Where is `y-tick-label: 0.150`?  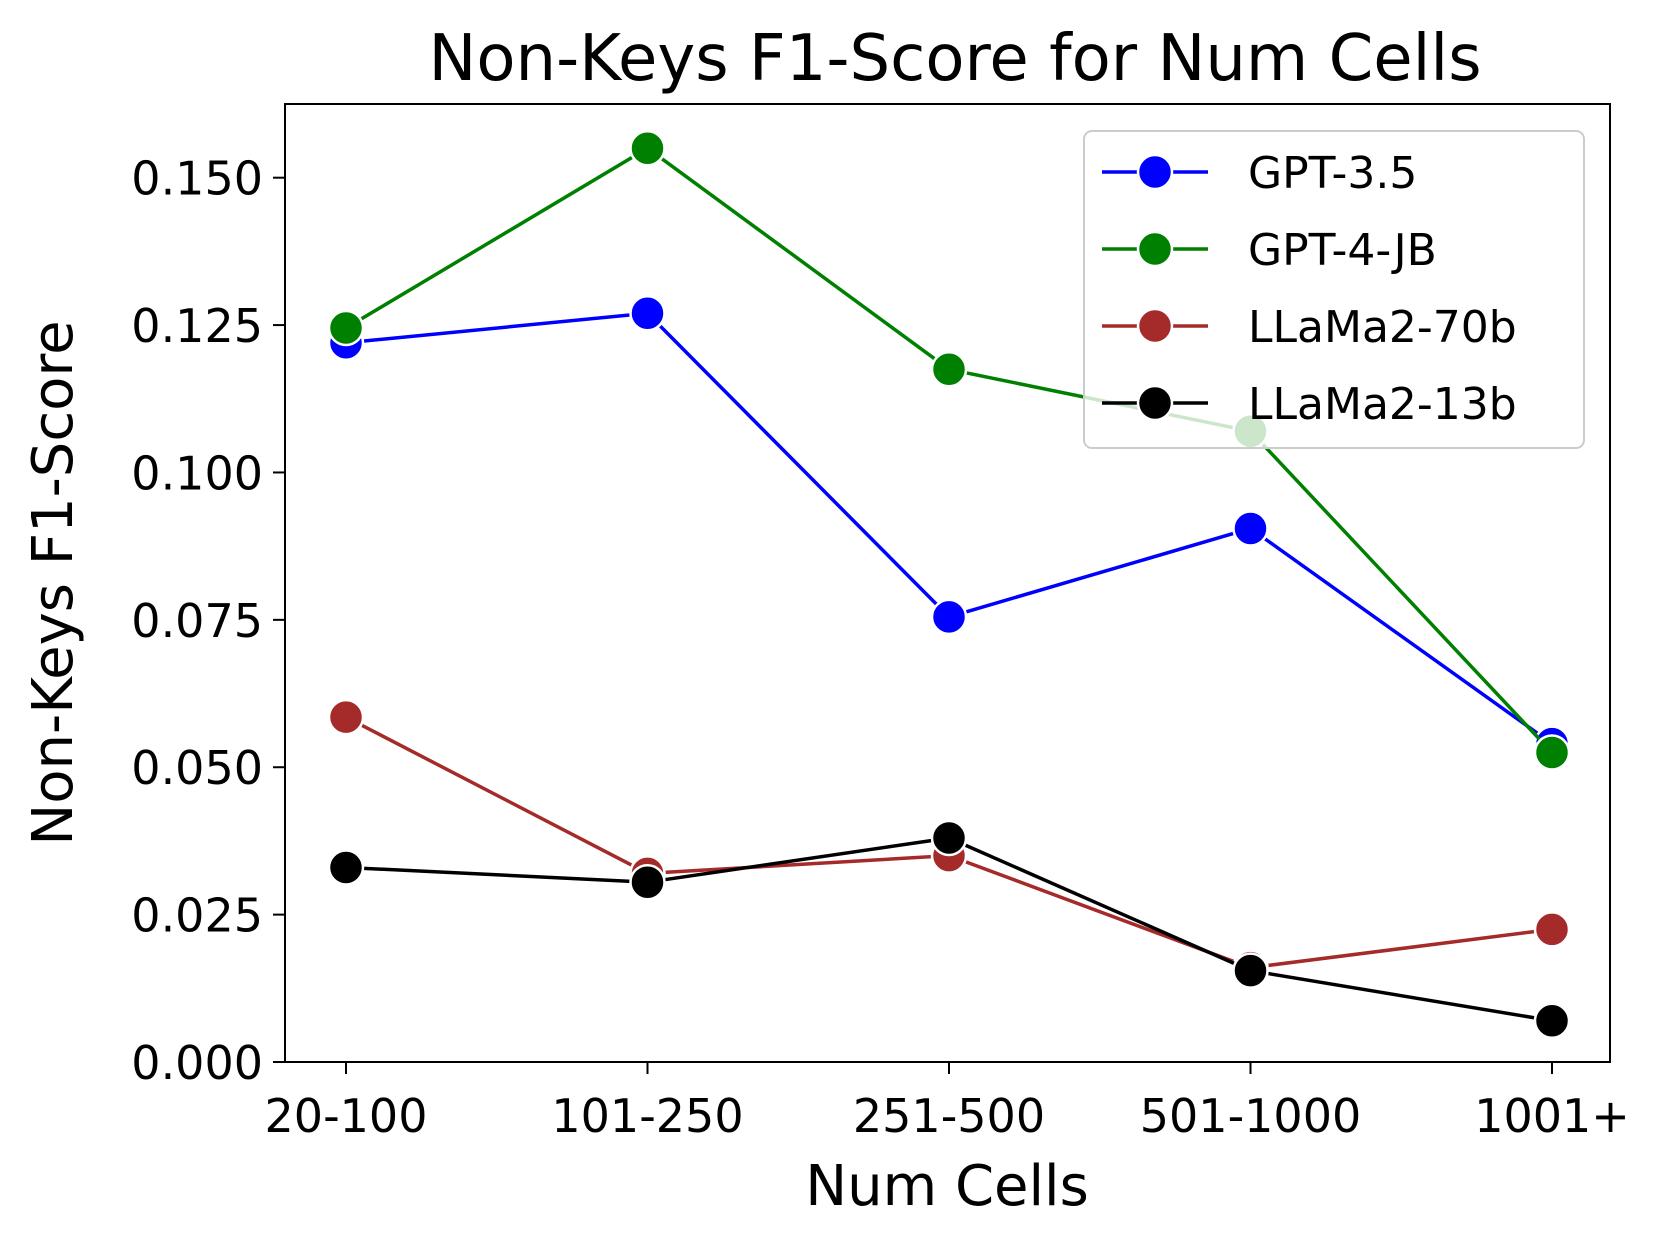 y-tick-label: 0.150 is located at coordinates (197, 179).